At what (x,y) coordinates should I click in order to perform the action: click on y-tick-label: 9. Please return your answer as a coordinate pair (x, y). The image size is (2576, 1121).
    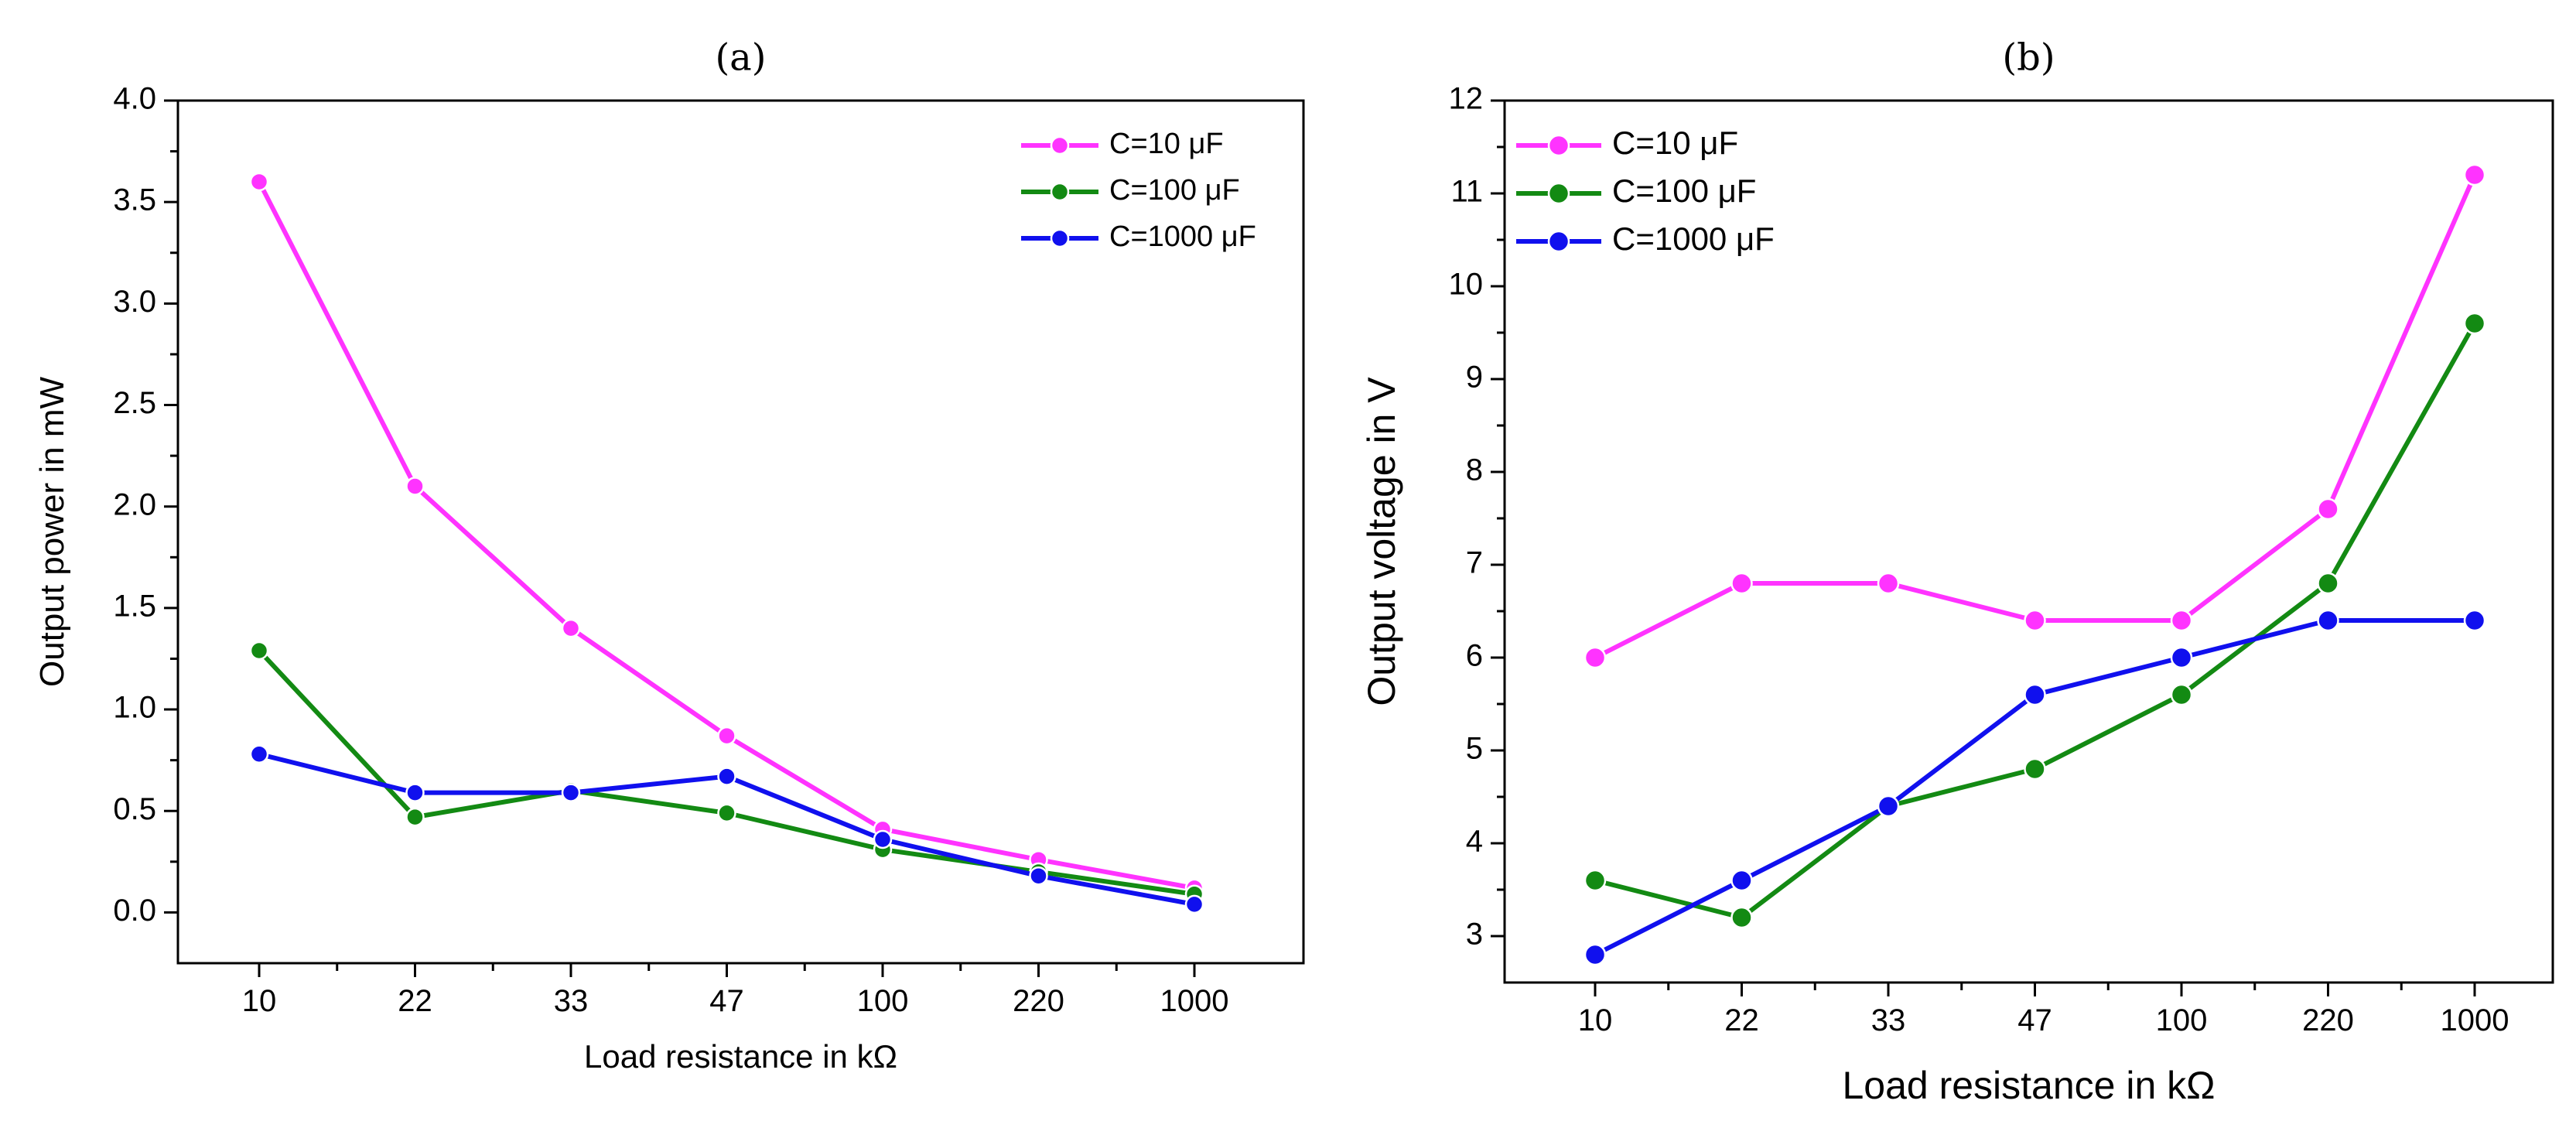
    Looking at the image, I should click on (1474, 378).